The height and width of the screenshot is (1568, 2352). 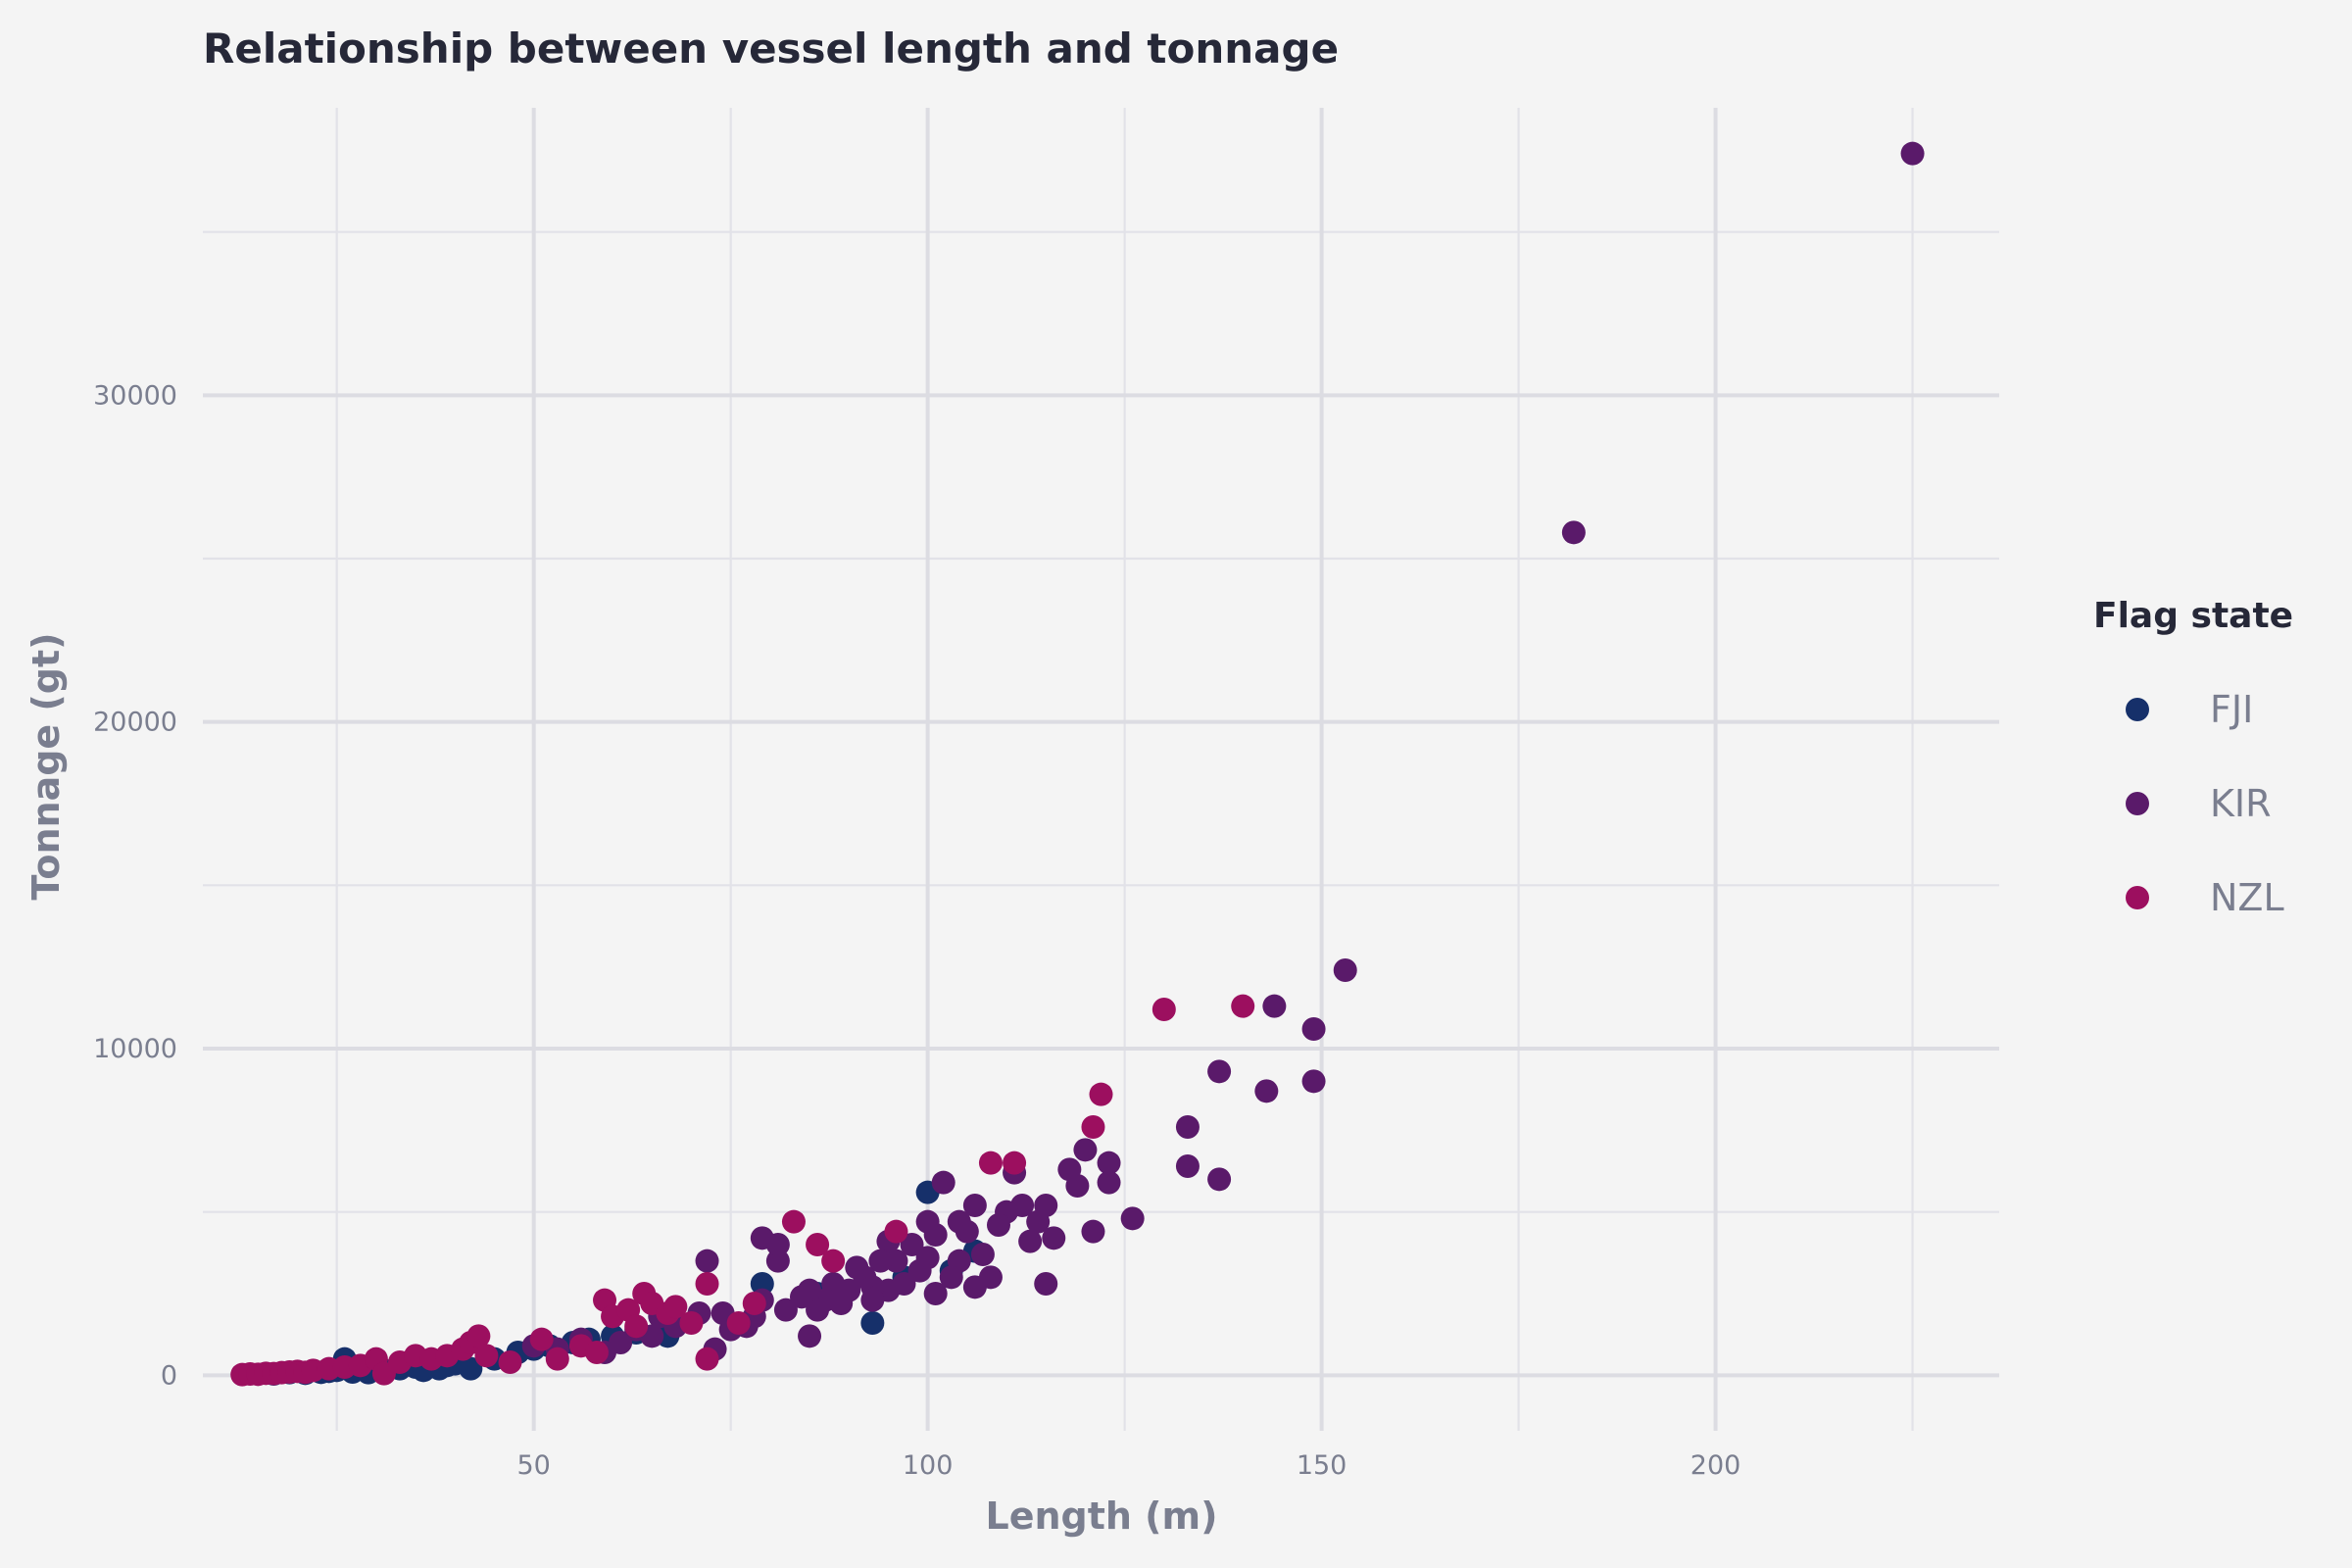 What do you see at coordinates (1715, 1465) in the screenshot?
I see `x-tick-label: 200` at bounding box center [1715, 1465].